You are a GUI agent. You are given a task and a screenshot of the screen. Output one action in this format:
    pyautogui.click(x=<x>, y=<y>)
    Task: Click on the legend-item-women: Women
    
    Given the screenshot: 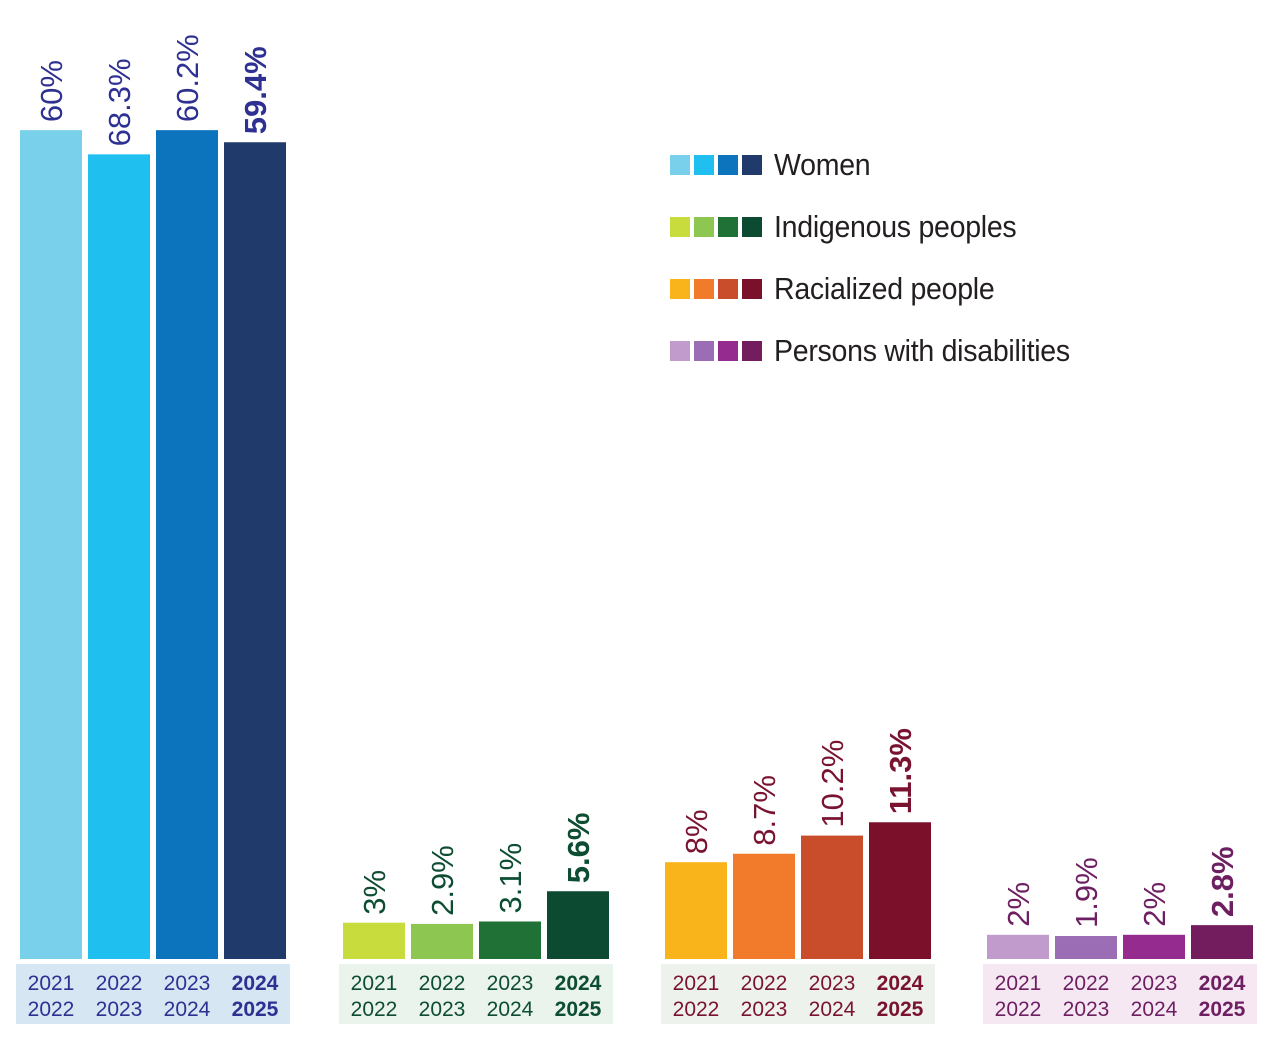 What is the action you would take?
    pyautogui.click(x=883, y=165)
    